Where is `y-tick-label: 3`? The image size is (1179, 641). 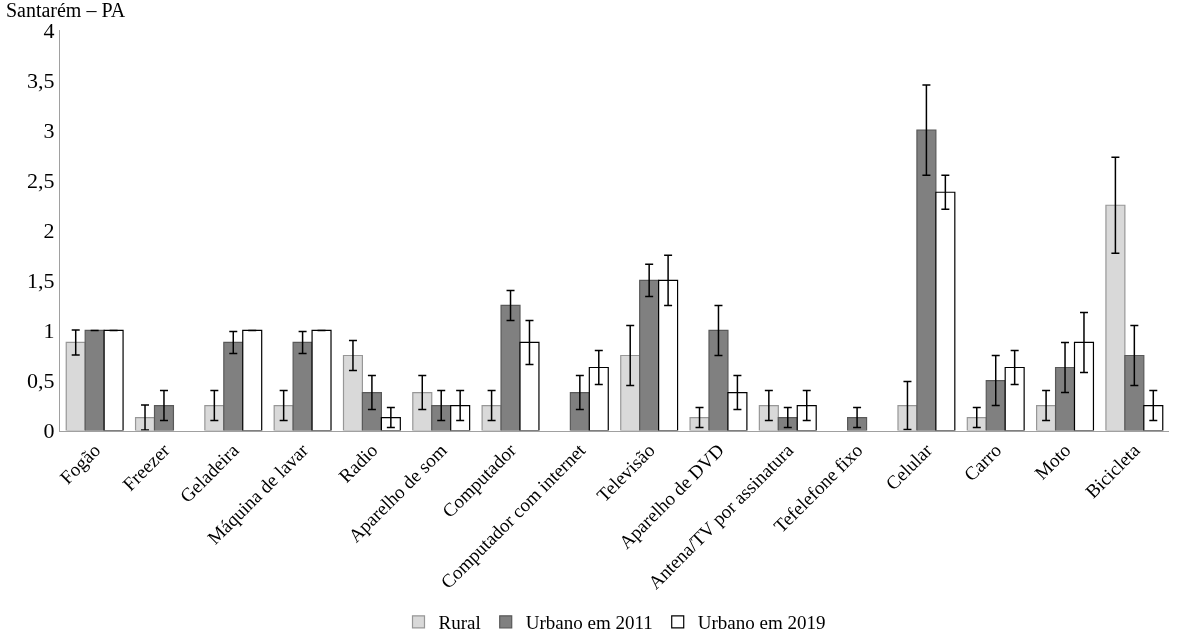
y-tick-label: 3 is located at coordinates (49, 130).